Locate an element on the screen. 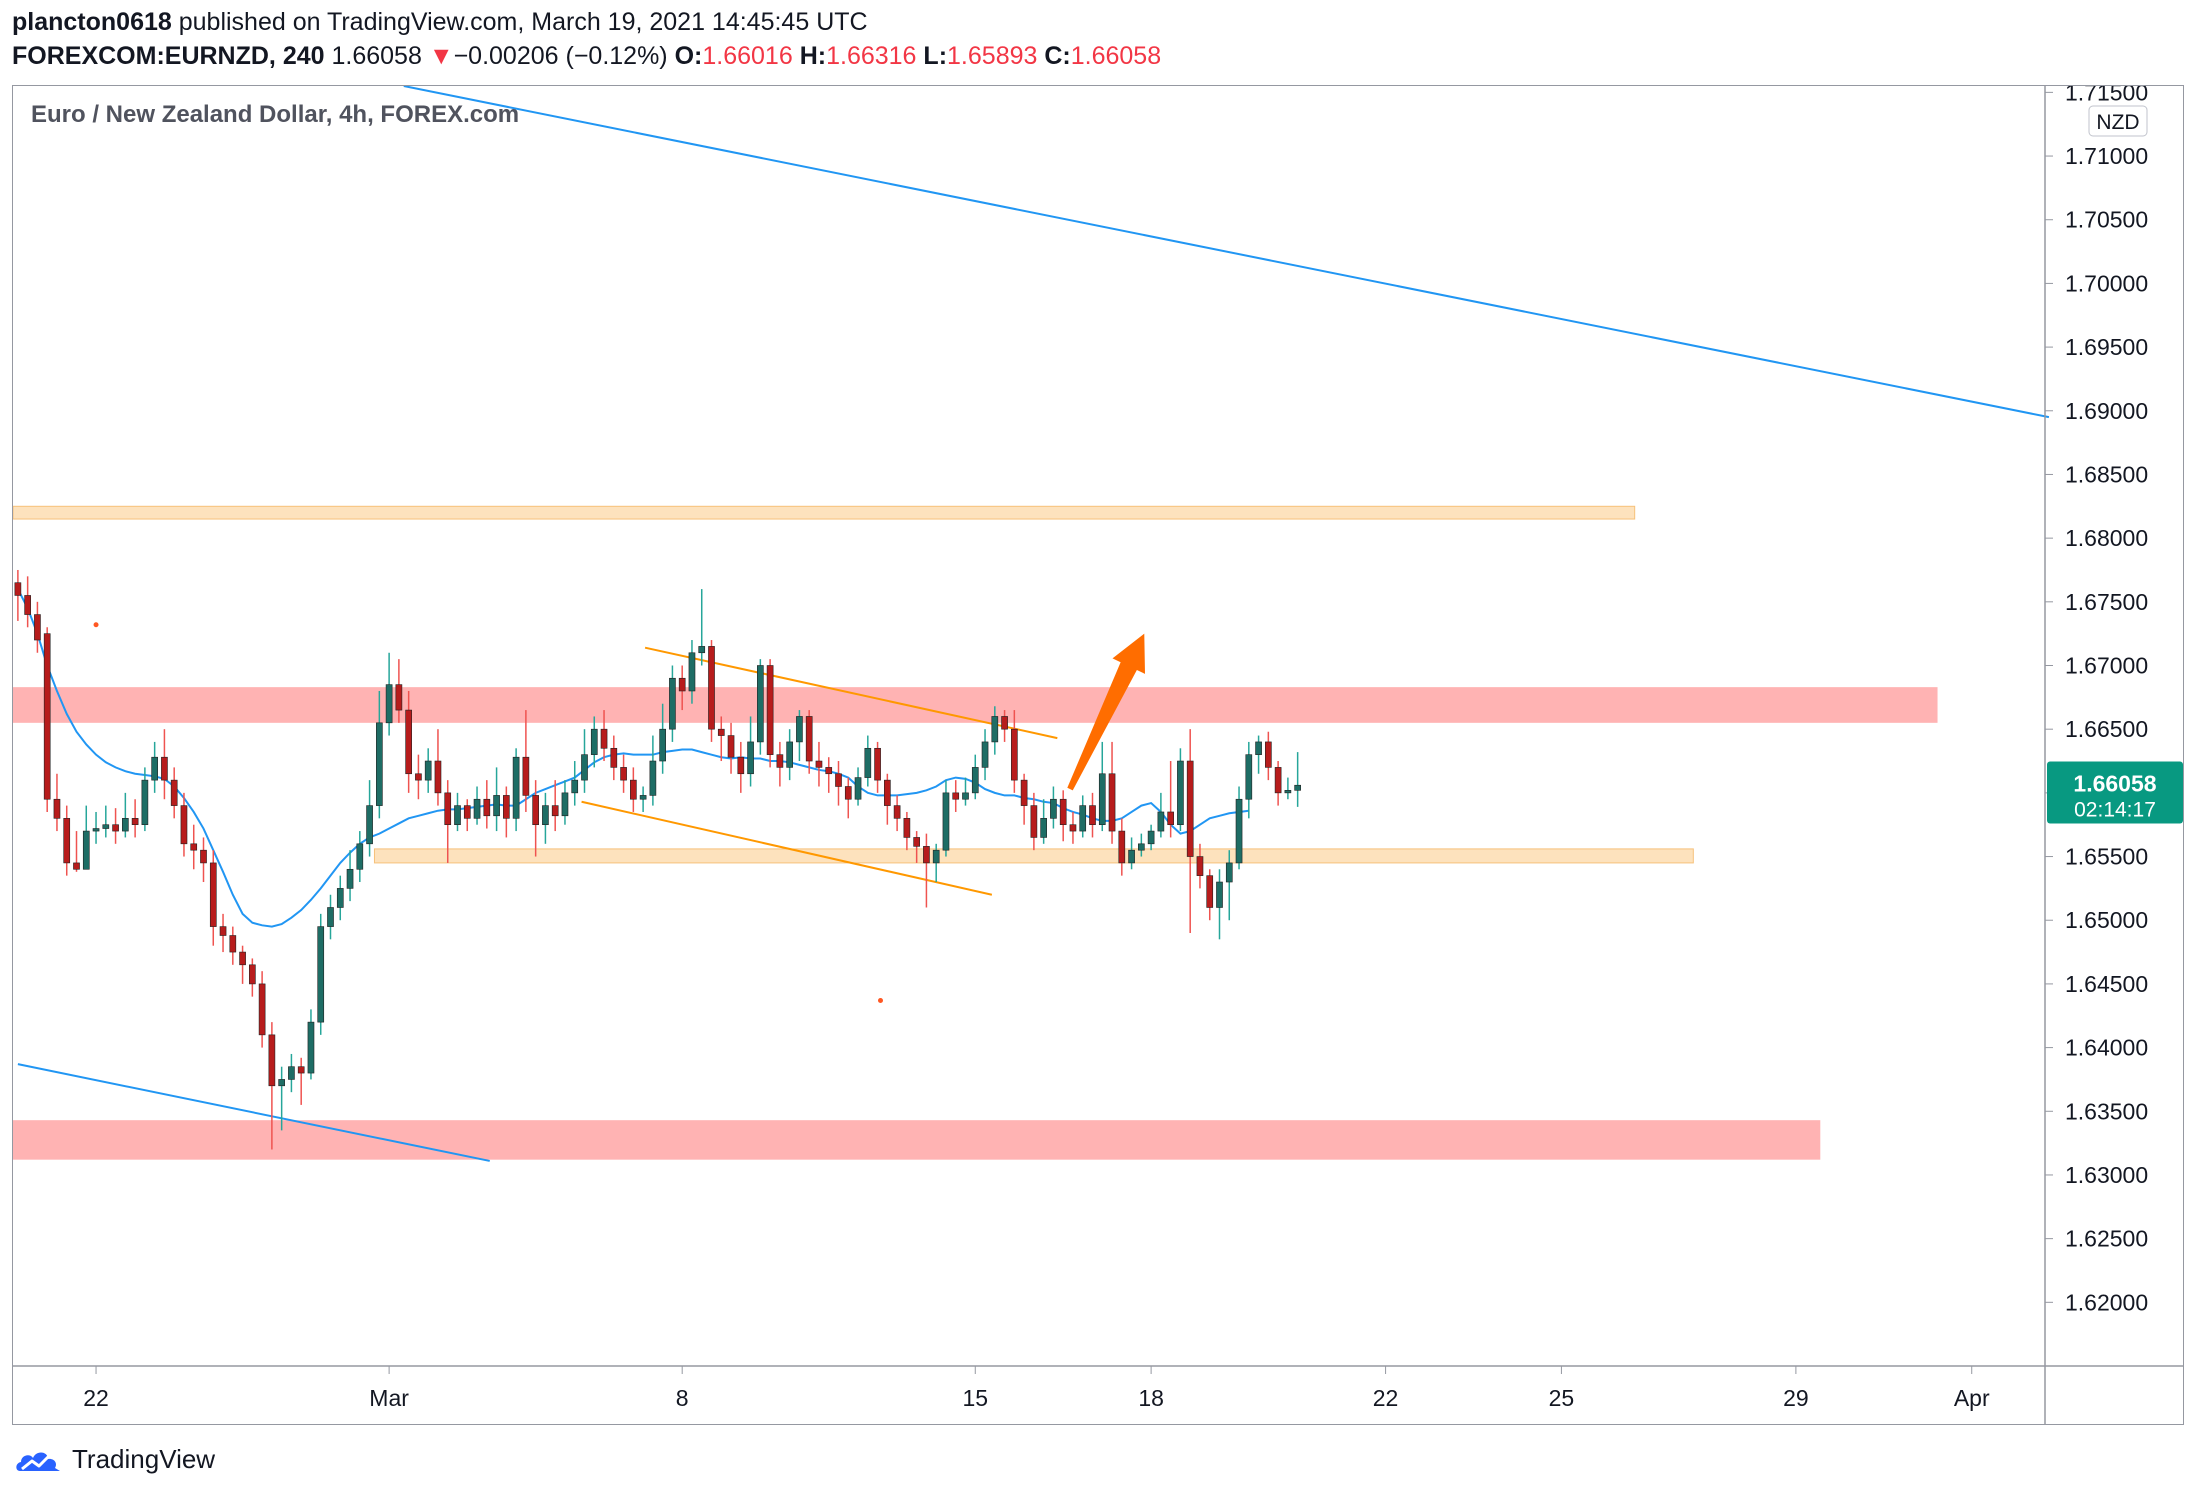 The height and width of the screenshot is (1498, 2196). price-tick-label: 1.71000 is located at coordinates (2106, 156).